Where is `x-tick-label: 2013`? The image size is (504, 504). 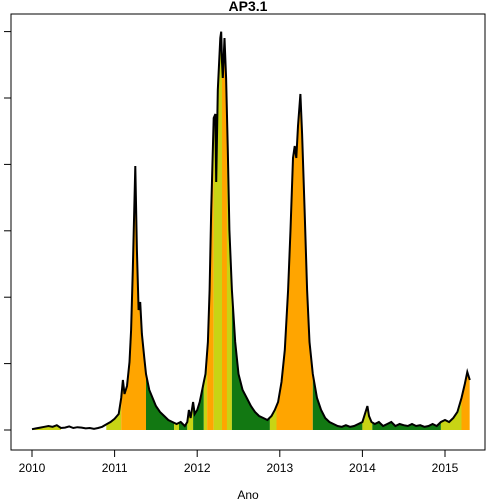 x-tick-label: 2013 is located at coordinates (279, 468).